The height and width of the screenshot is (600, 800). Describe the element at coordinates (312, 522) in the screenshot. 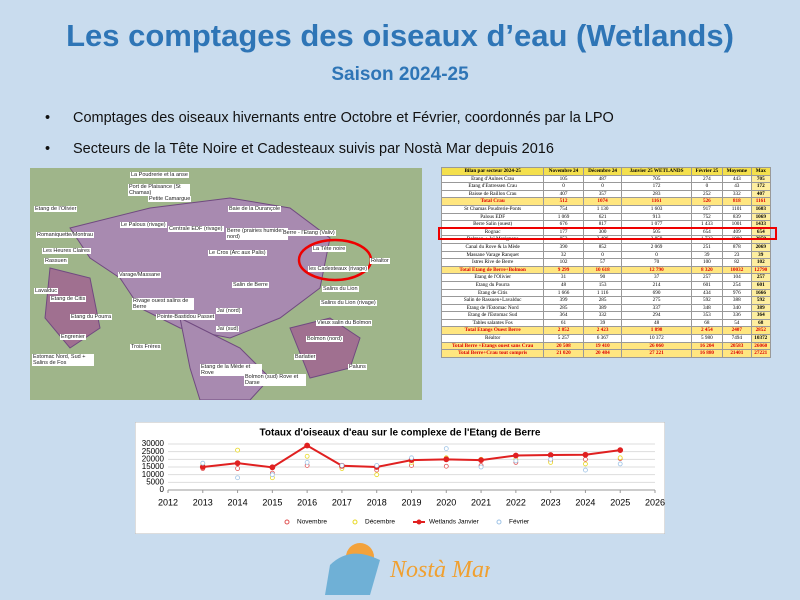

I see `legend-label: Novembre` at that location.